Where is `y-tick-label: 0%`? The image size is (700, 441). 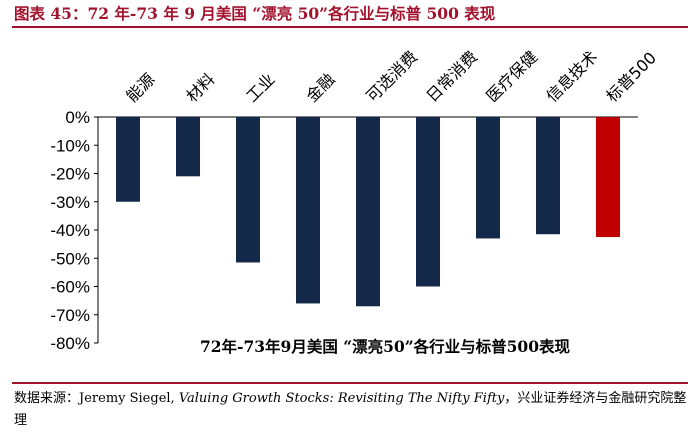 y-tick-label: 0% is located at coordinates (77, 117).